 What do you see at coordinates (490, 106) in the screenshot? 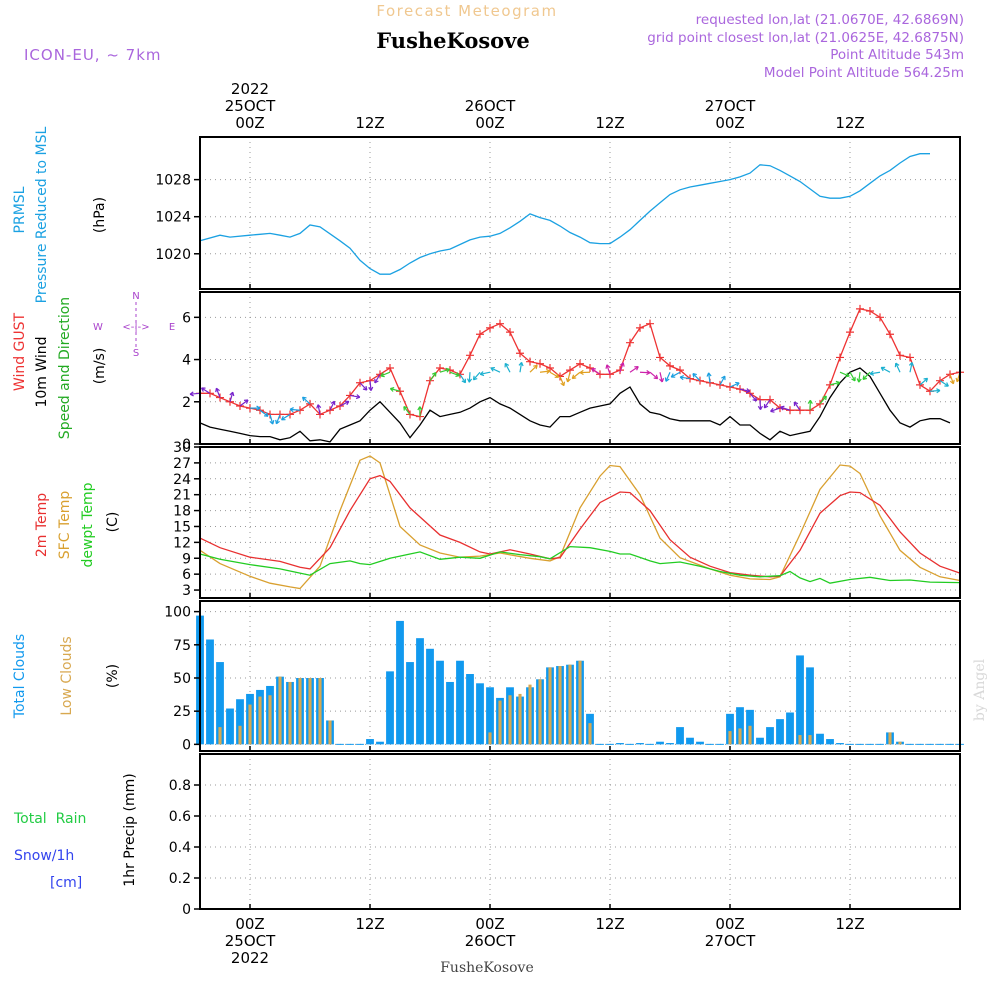
I see `x-label-top: 26OCT` at bounding box center [490, 106].